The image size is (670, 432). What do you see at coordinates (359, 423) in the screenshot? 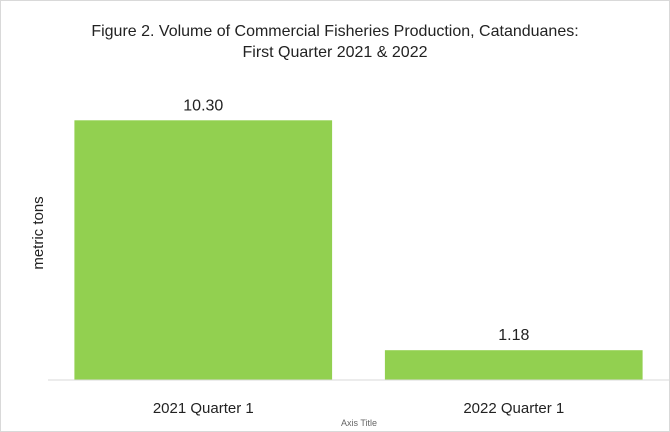
I see `x-axis-title: Axis Title` at bounding box center [359, 423].